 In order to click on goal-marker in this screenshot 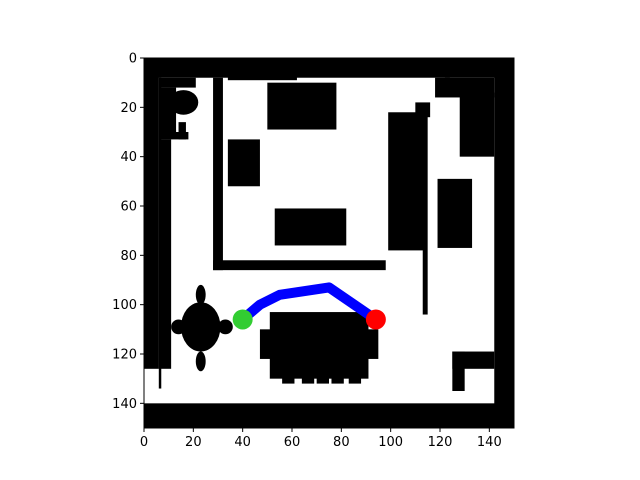, I will do `click(375, 319)`.